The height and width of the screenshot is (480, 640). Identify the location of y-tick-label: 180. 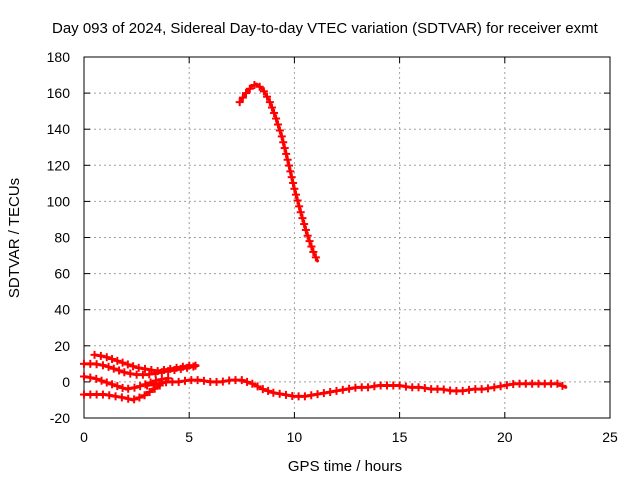
(59, 57).